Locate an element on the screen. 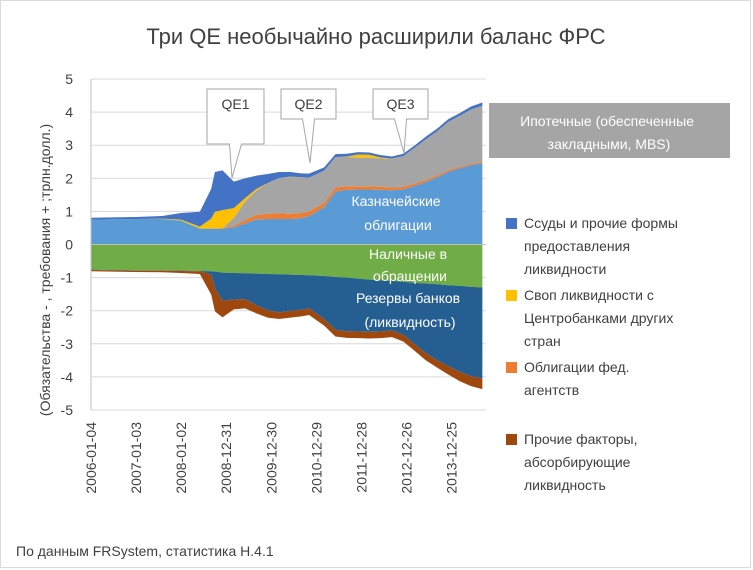 The height and width of the screenshot is (570, 753). legend-label: Облигации фед. агентств is located at coordinates (576, 378).